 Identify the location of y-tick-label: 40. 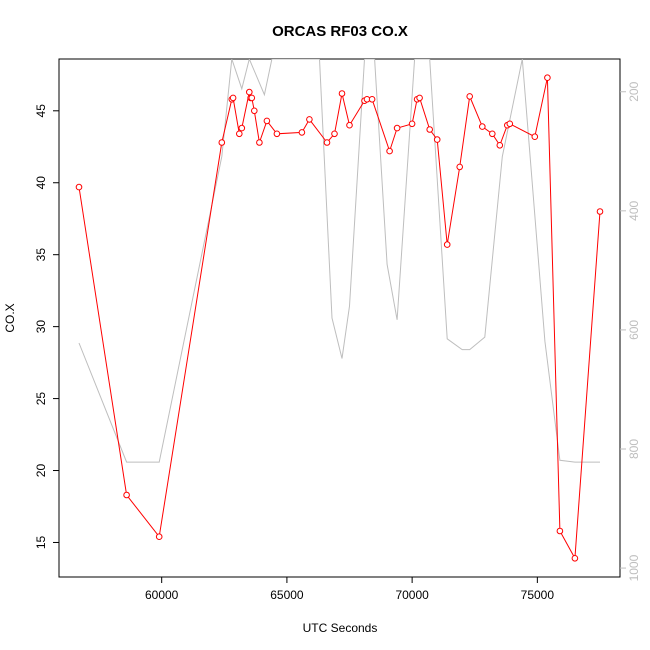
(41, 183).